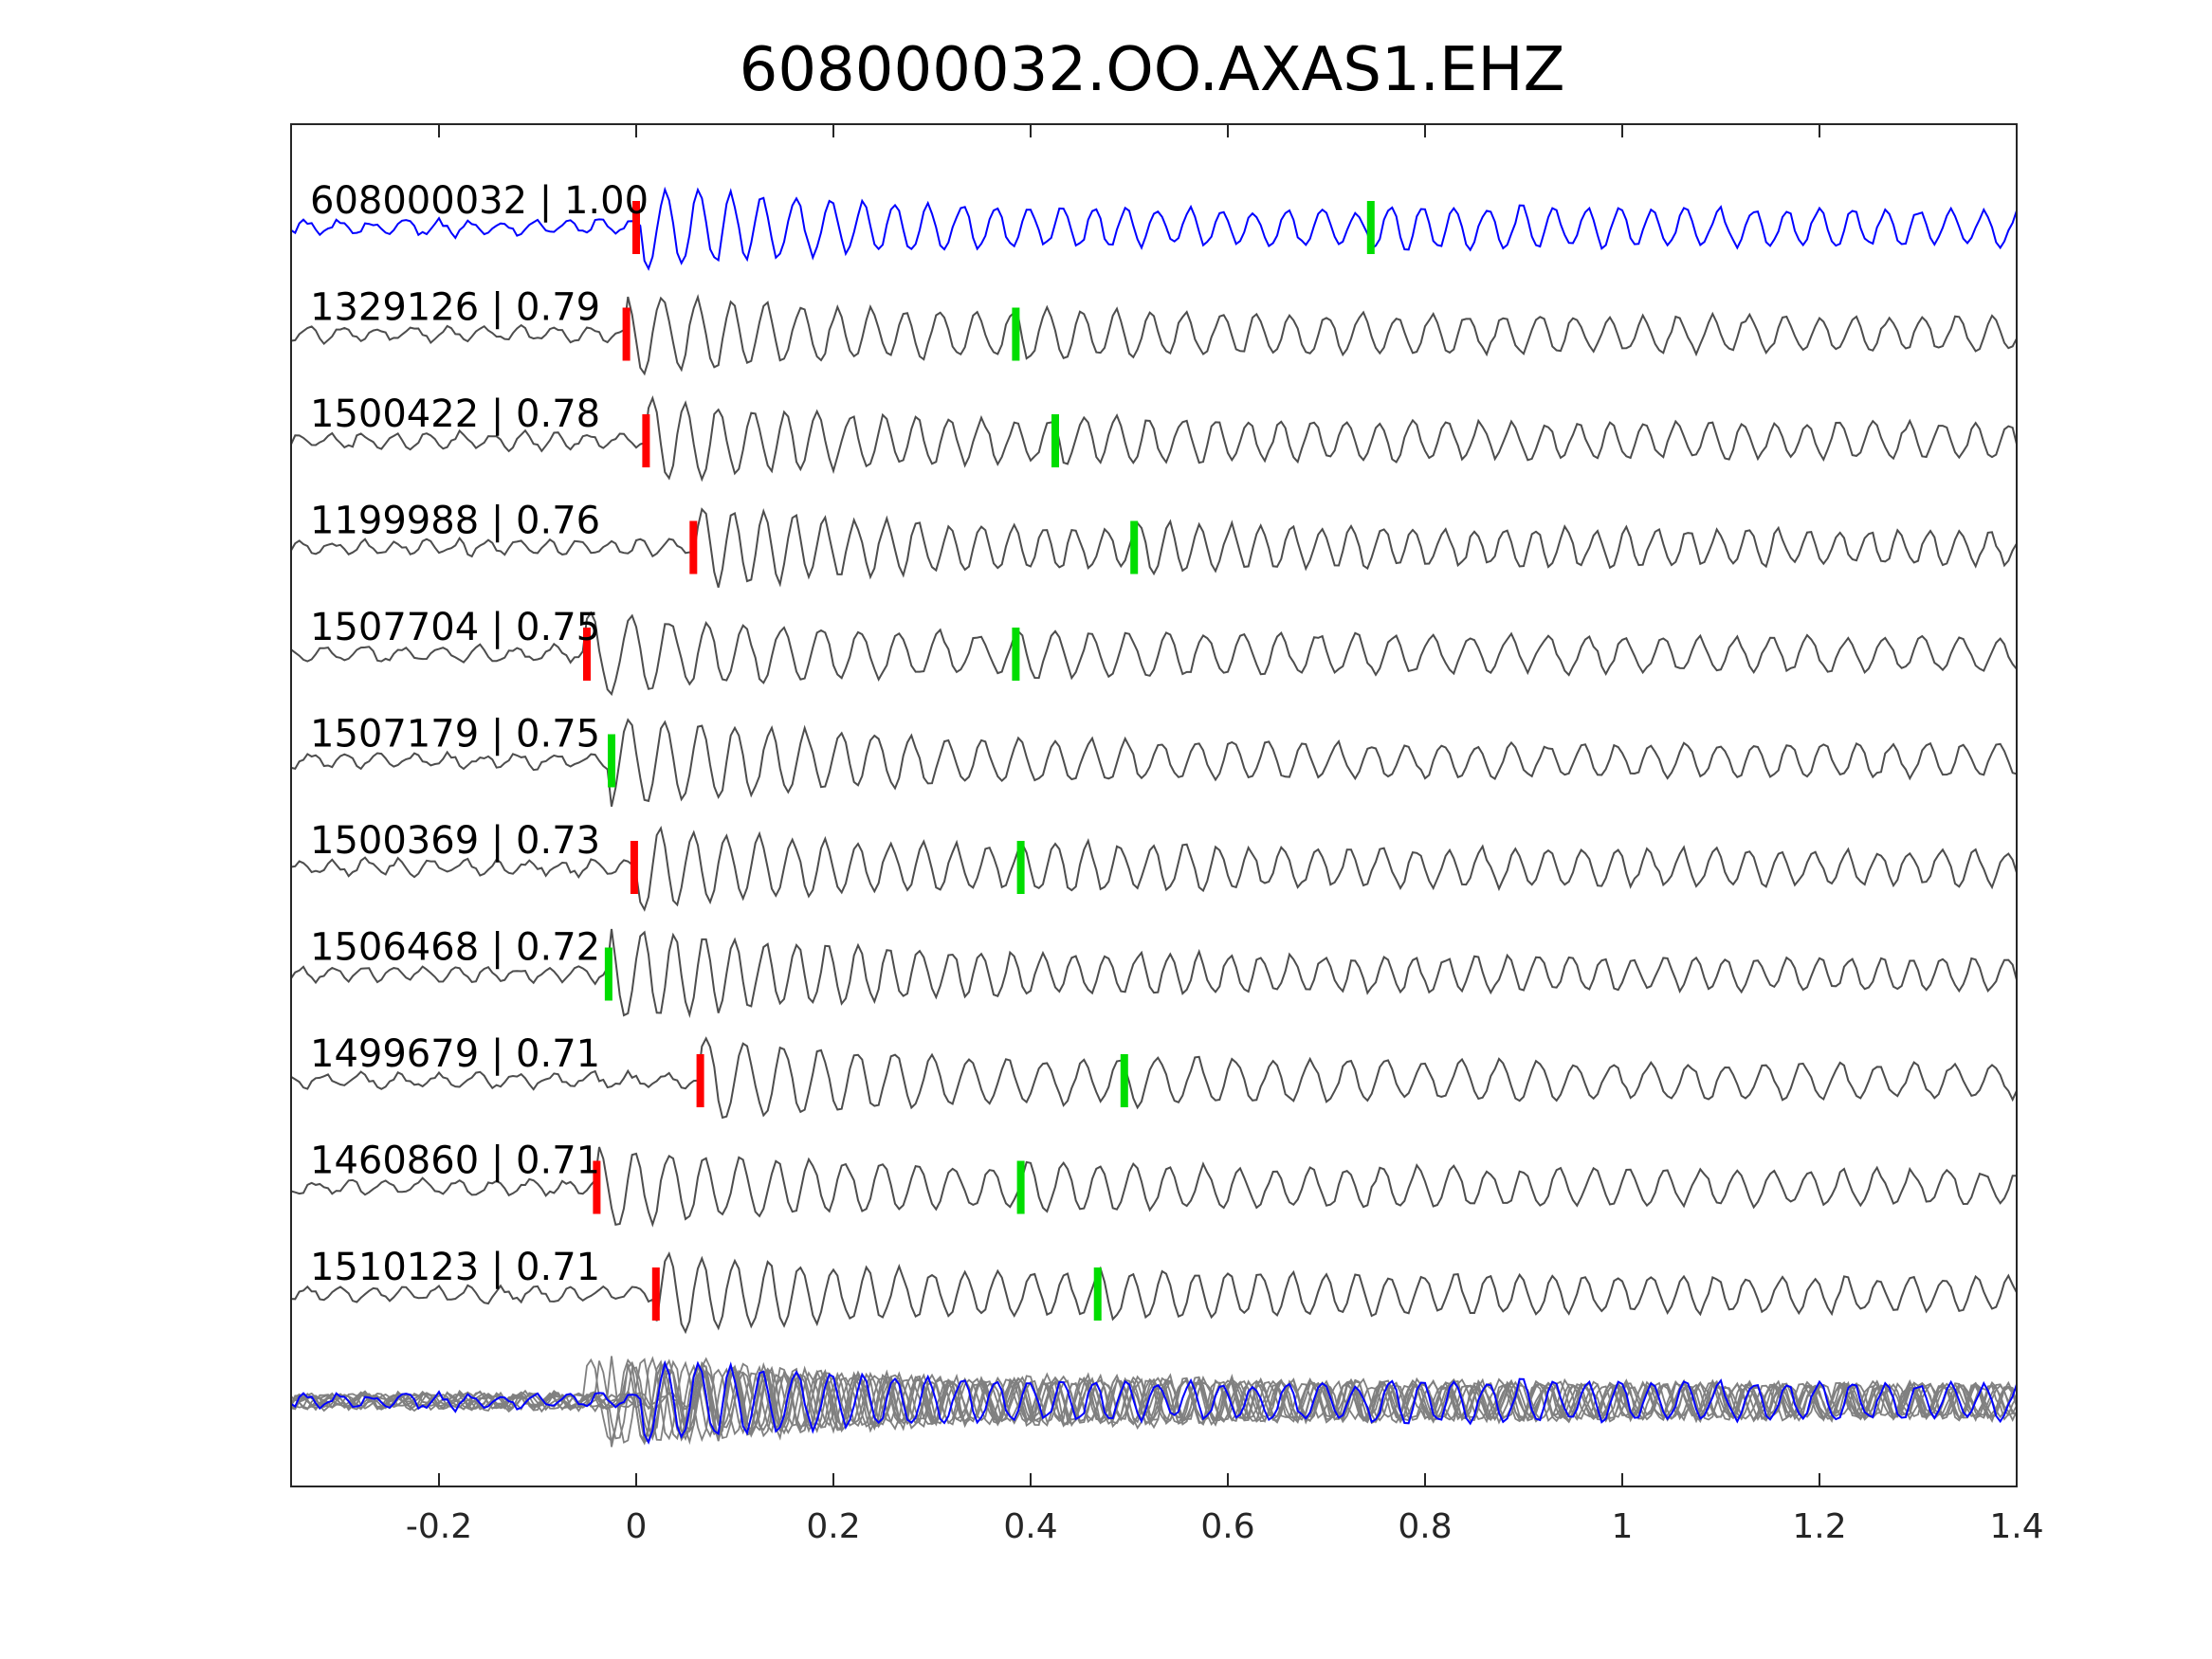  What do you see at coordinates (1154, 228) in the screenshot?
I see `template-trace` at bounding box center [1154, 228].